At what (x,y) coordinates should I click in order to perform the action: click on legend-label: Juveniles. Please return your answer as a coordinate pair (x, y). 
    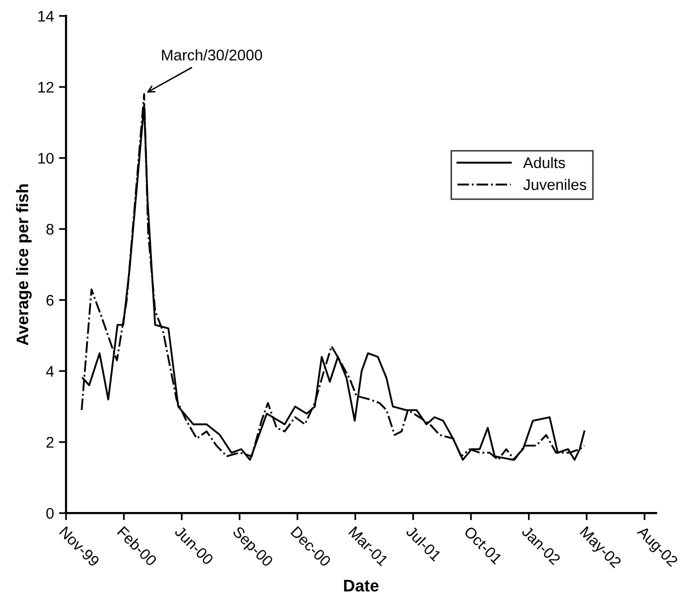
    Looking at the image, I should click on (554, 184).